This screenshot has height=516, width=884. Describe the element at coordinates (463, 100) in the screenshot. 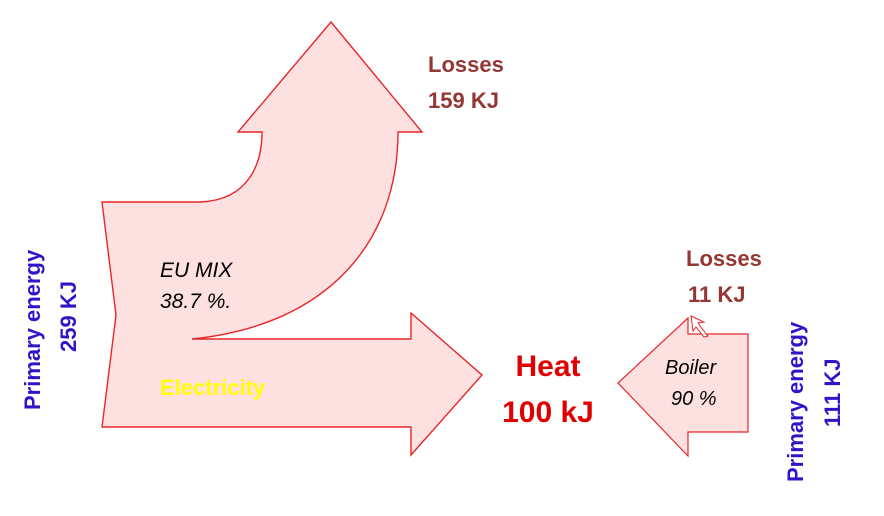

I see `left-losses-value: 159 KJ` at that location.